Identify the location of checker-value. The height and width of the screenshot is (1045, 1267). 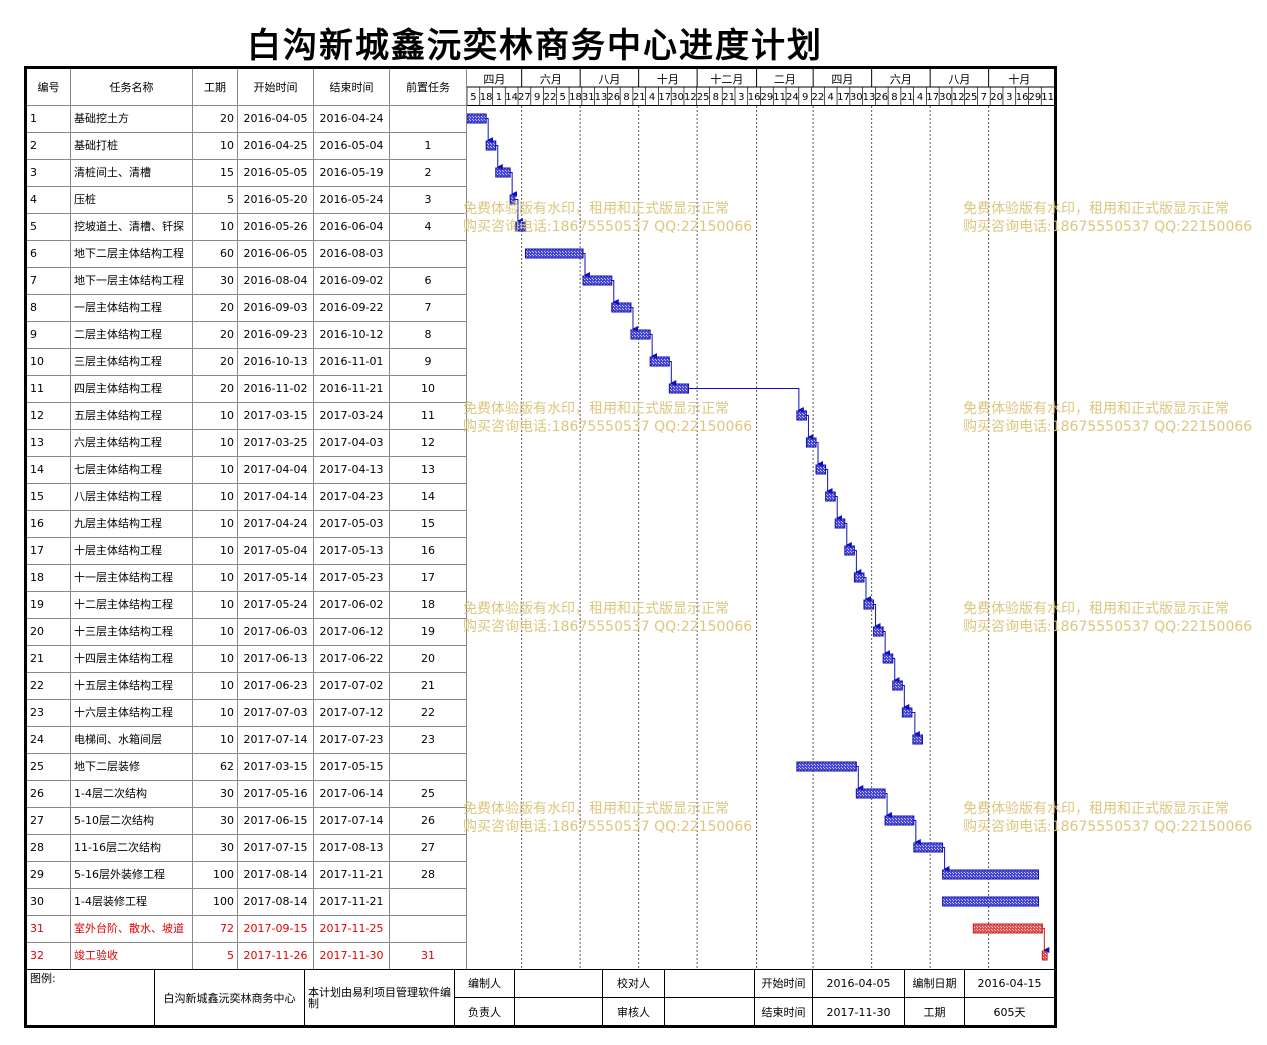
(710, 983).